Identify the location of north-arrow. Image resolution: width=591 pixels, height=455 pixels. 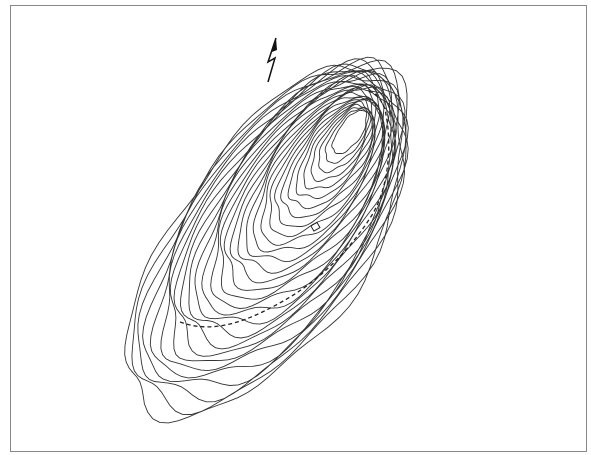
(271, 60).